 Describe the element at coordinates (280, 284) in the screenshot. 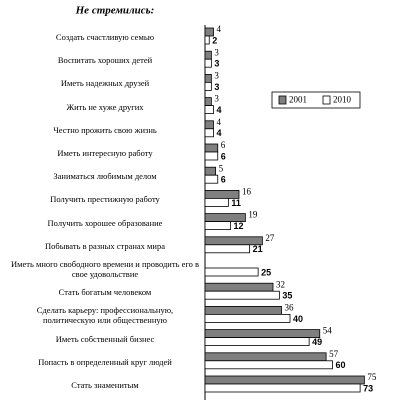

I see `value-label: 32` at that location.